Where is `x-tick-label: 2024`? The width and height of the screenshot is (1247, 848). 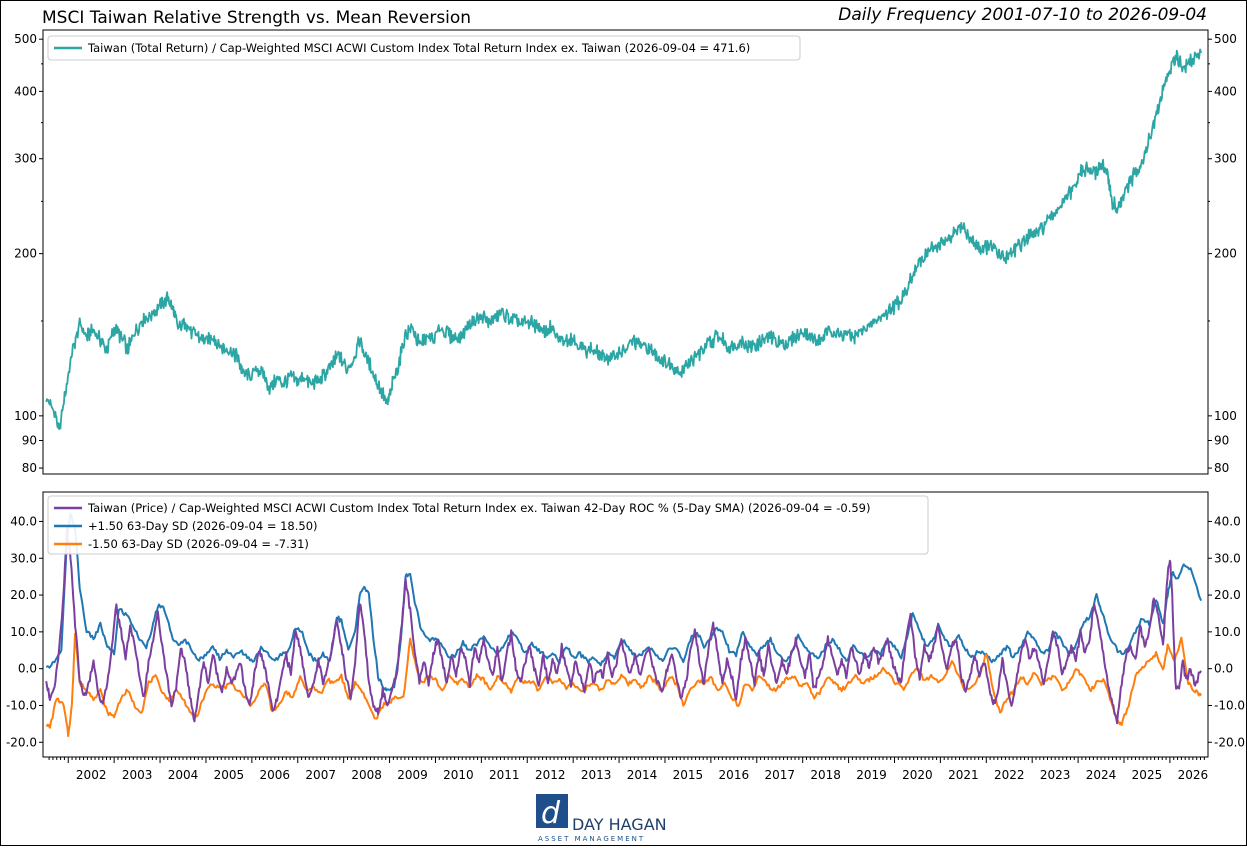
x-tick-label: 2024 is located at coordinates (1101, 775).